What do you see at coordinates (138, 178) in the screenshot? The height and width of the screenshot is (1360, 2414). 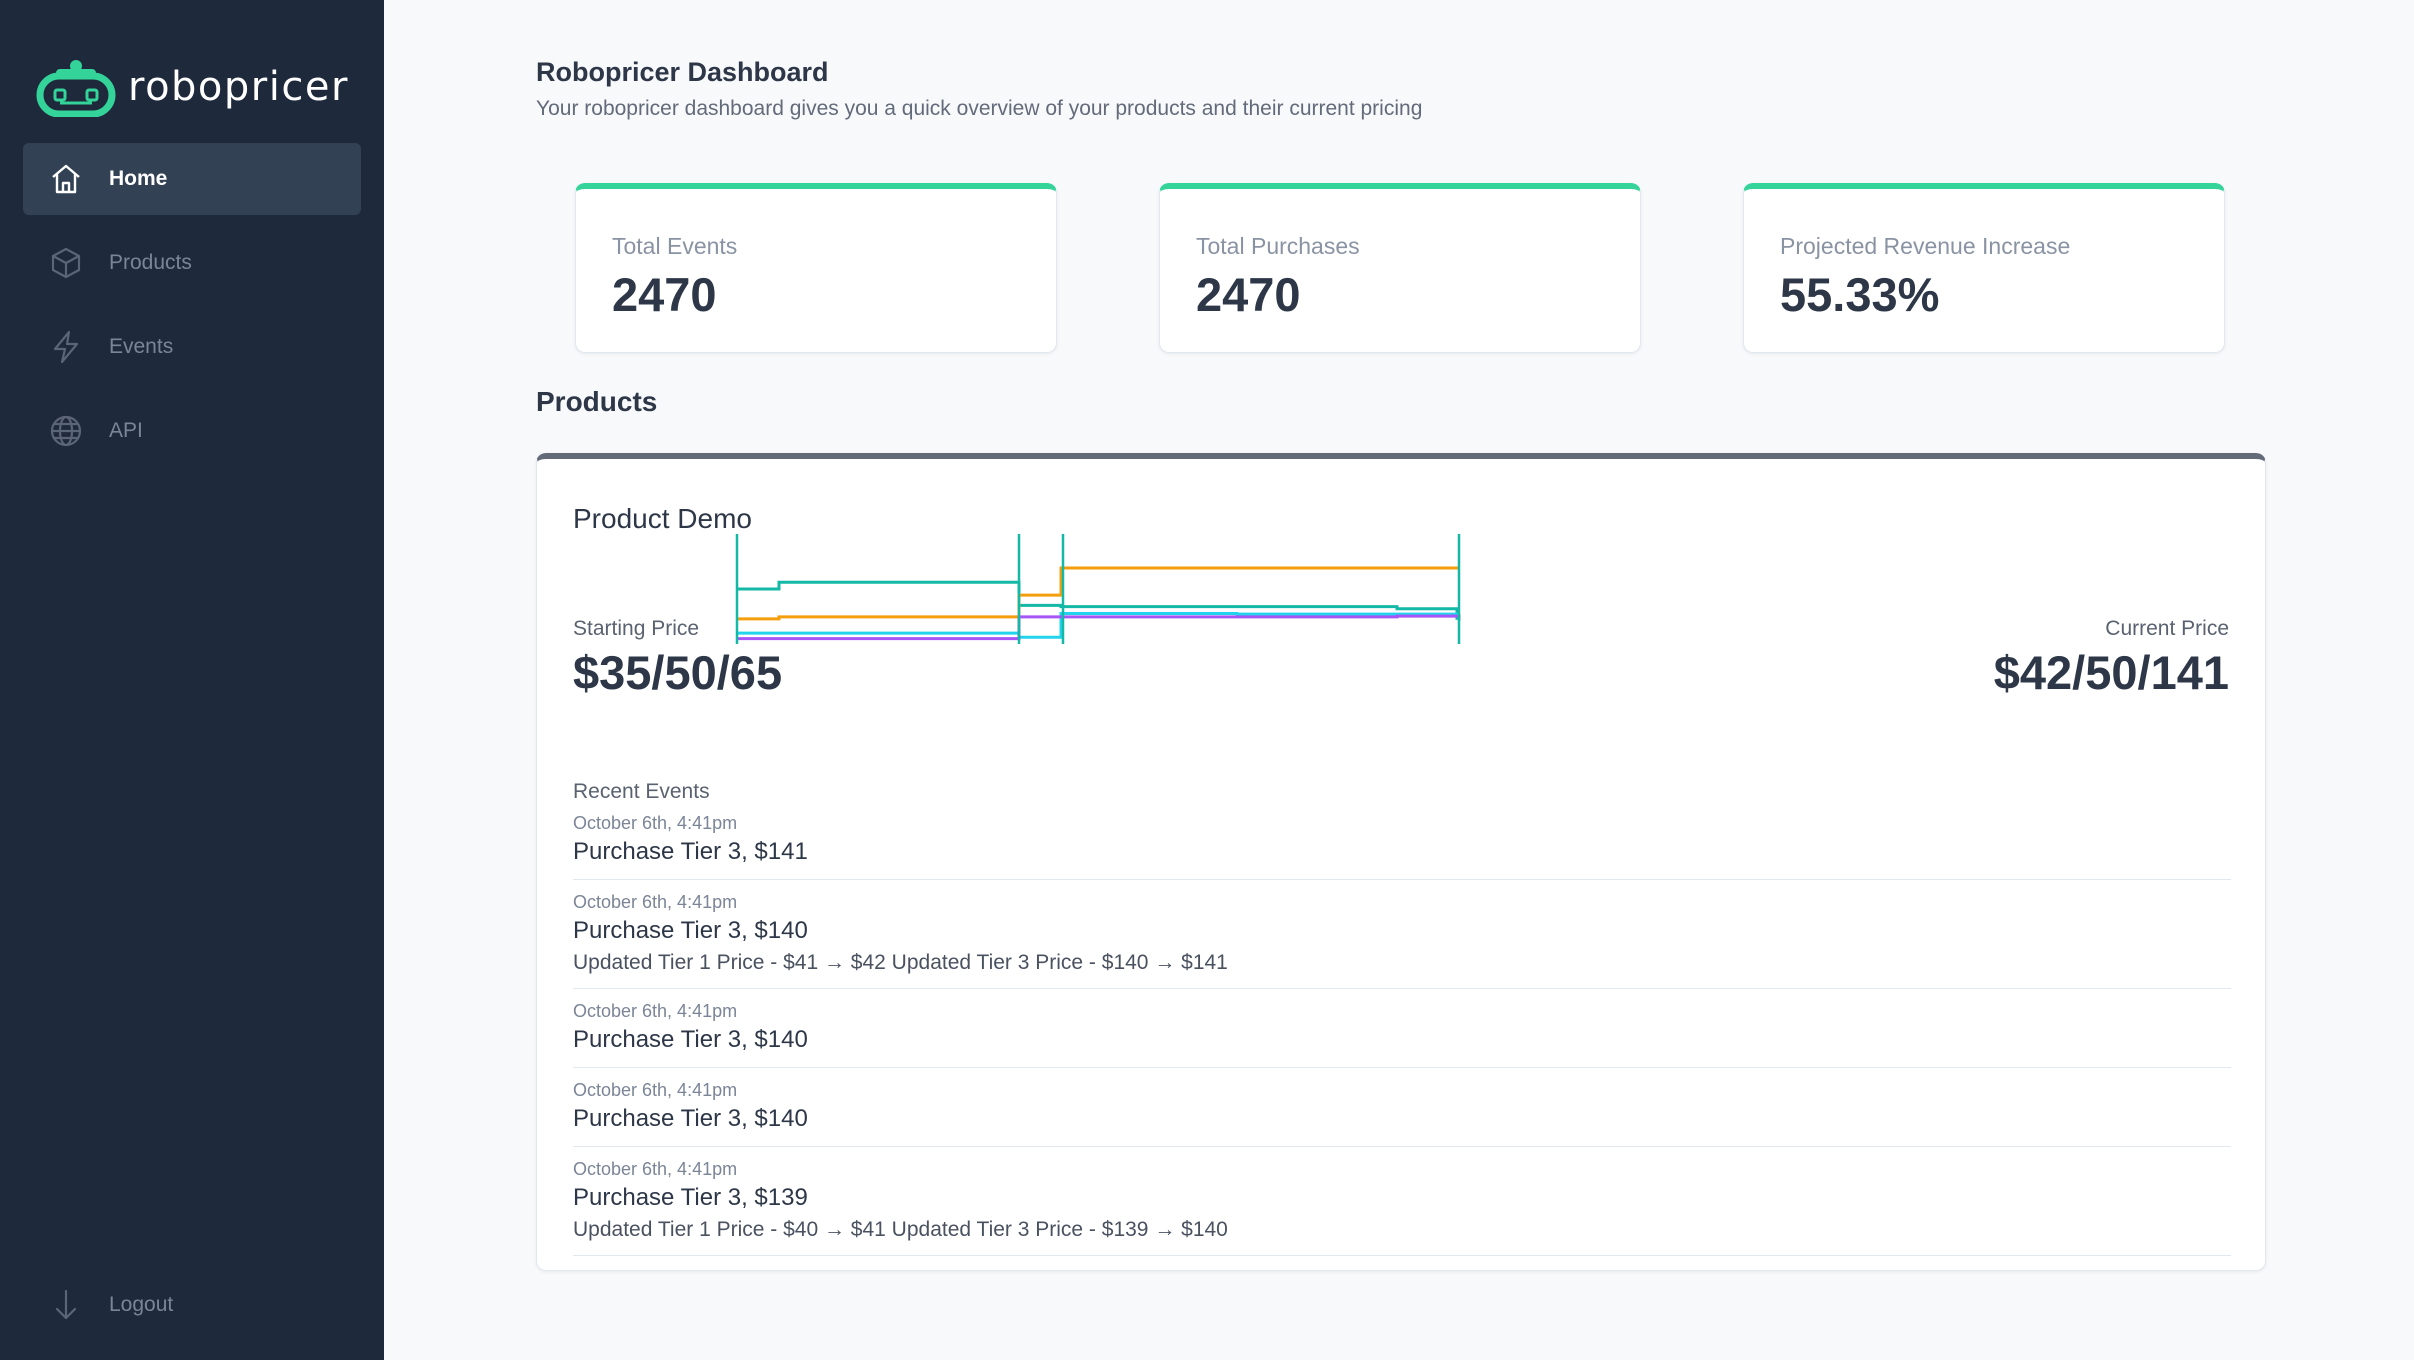 I see `sidebar-item-label: Home` at bounding box center [138, 178].